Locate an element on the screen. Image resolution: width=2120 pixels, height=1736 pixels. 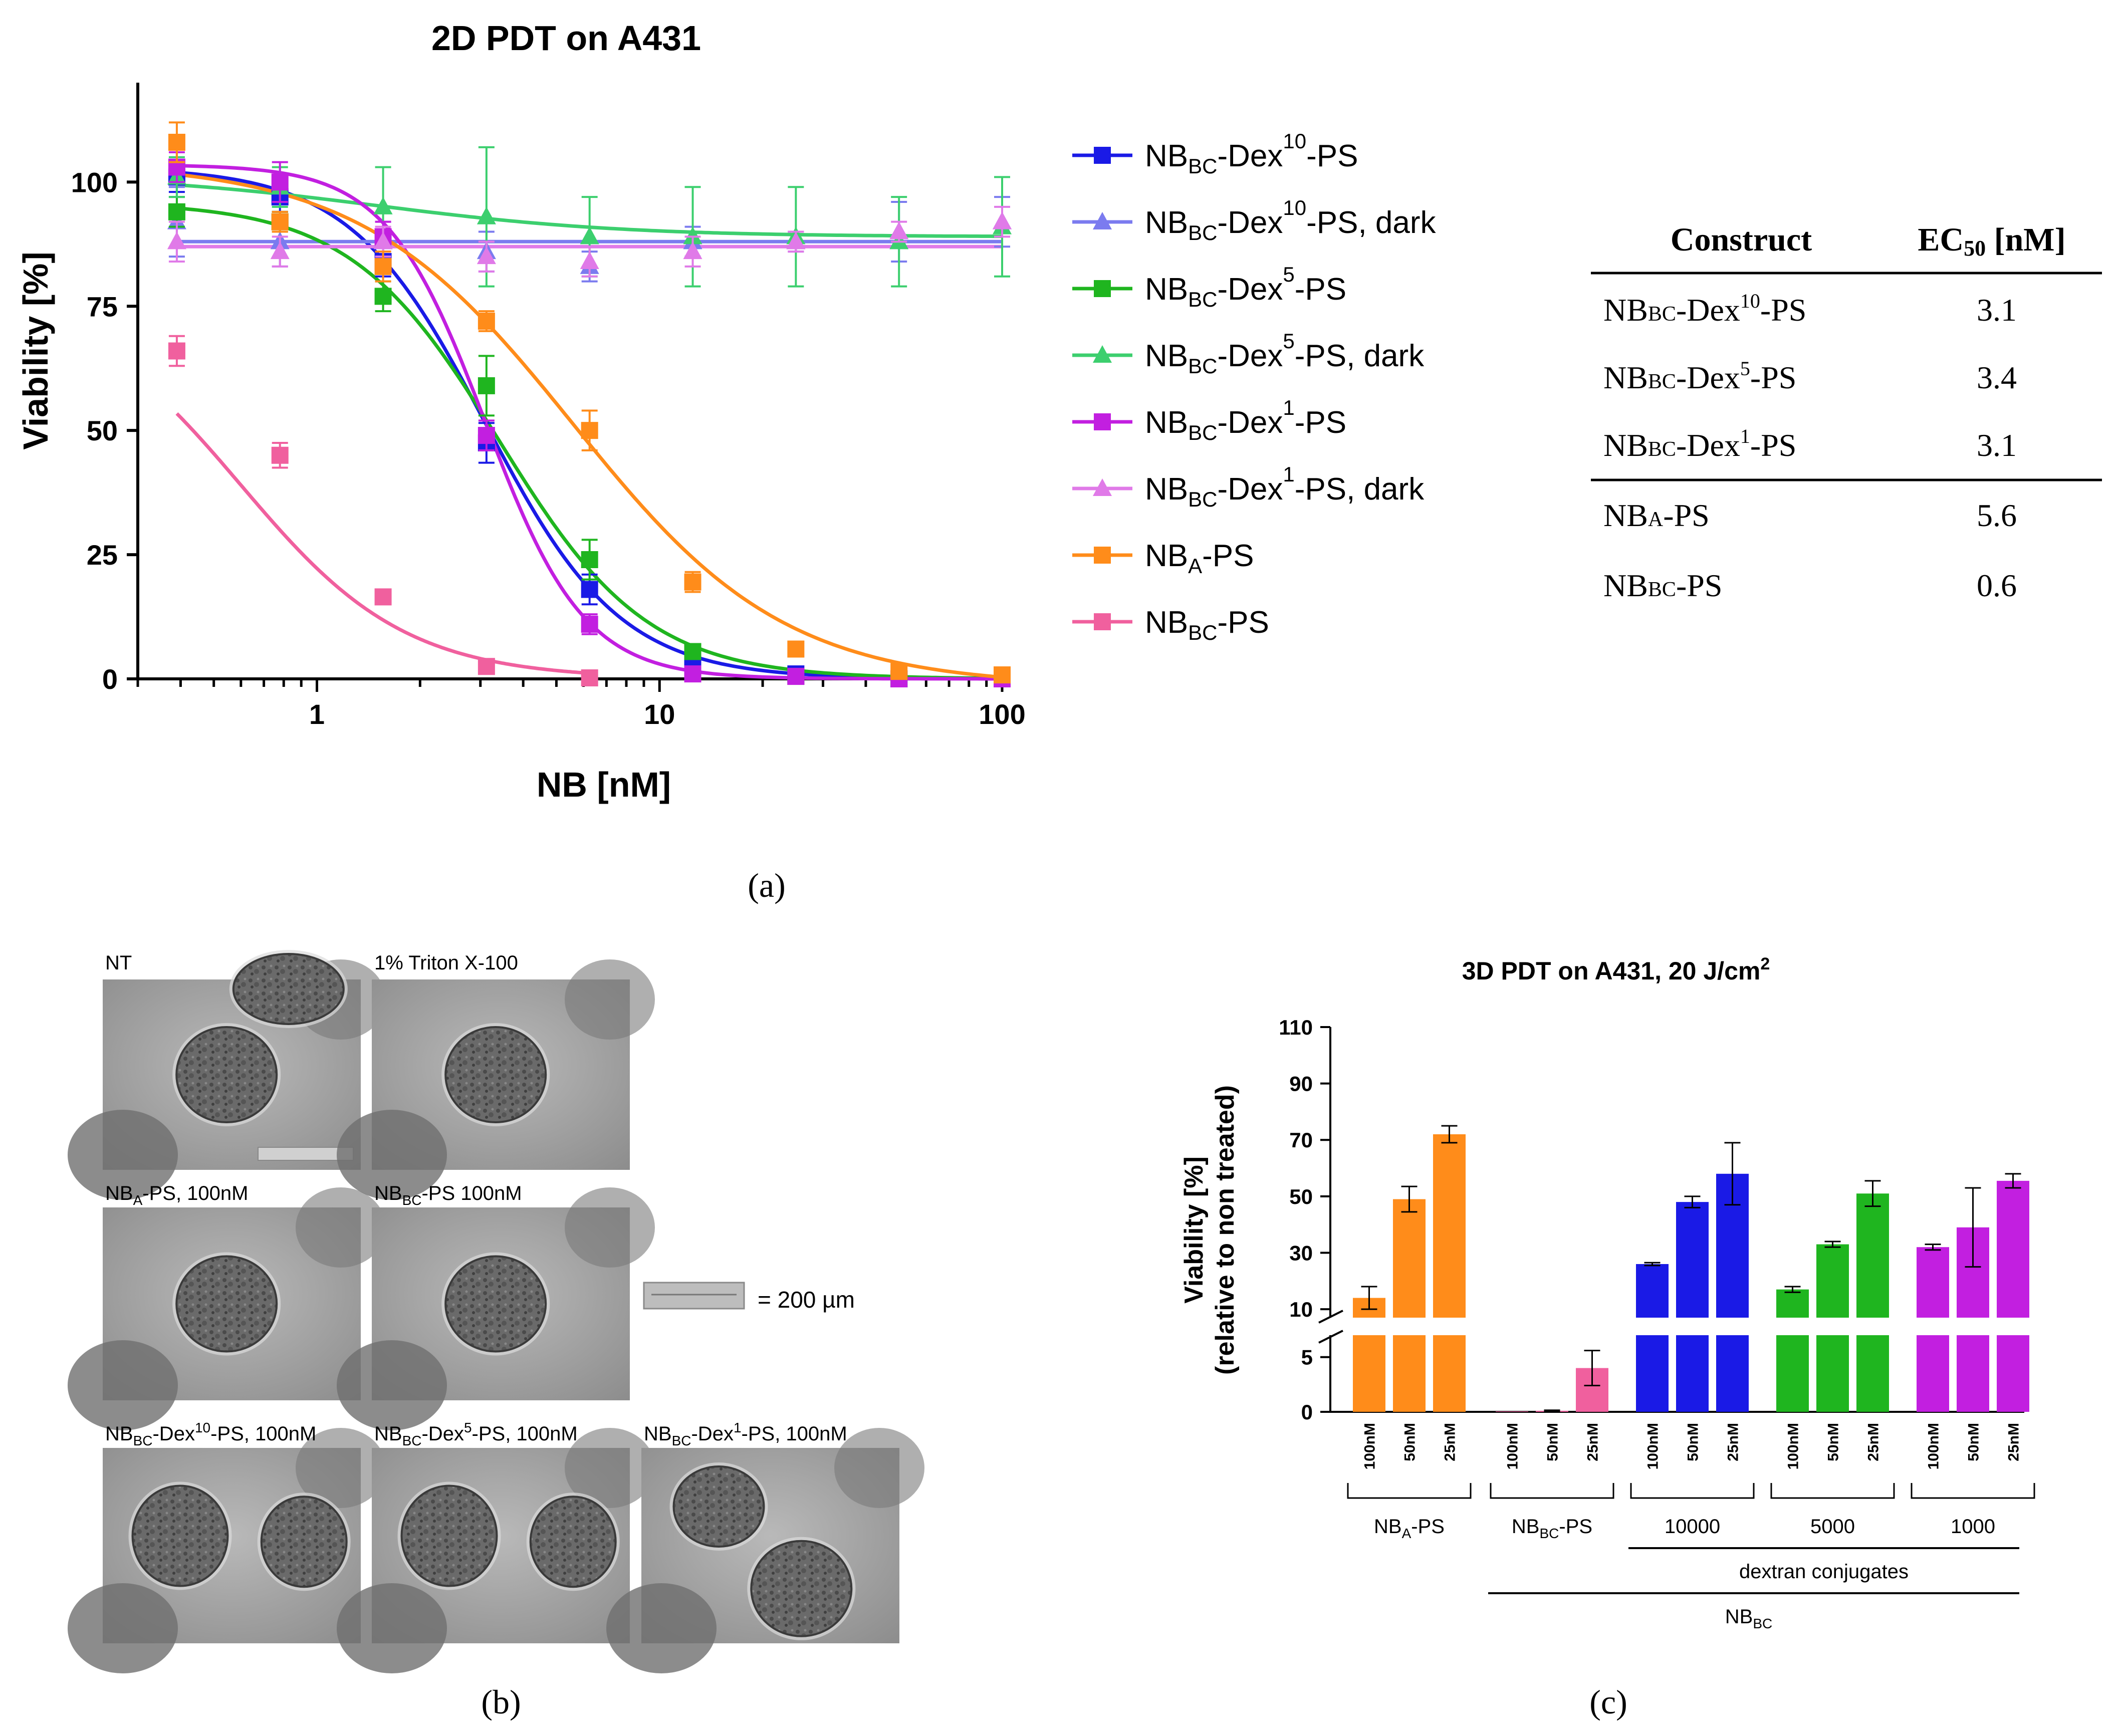
legend-label-dex1: NBBC-Dex1-PS is located at coordinates (1245, 420).